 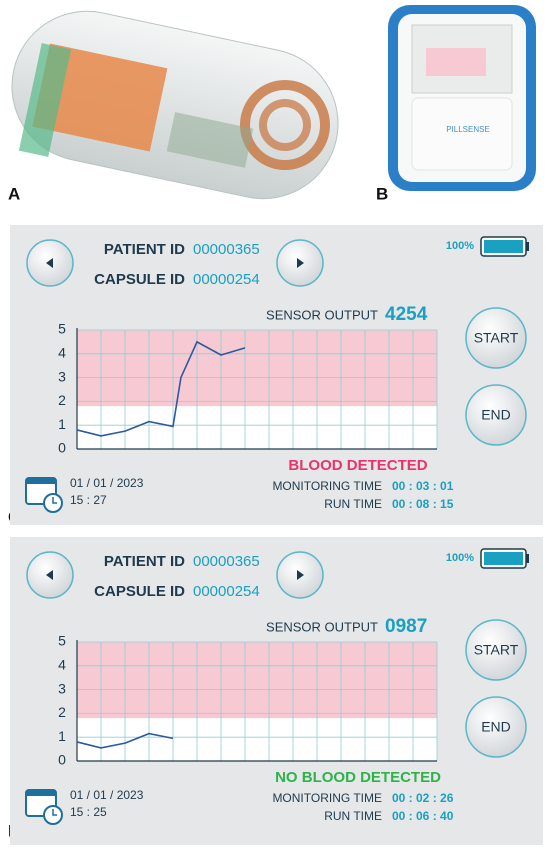 What do you see at coordinates (423, 798) in the screenshot?
I see `monitoring-time: 00 : 02 : 26` at bounding box center [423, 798].